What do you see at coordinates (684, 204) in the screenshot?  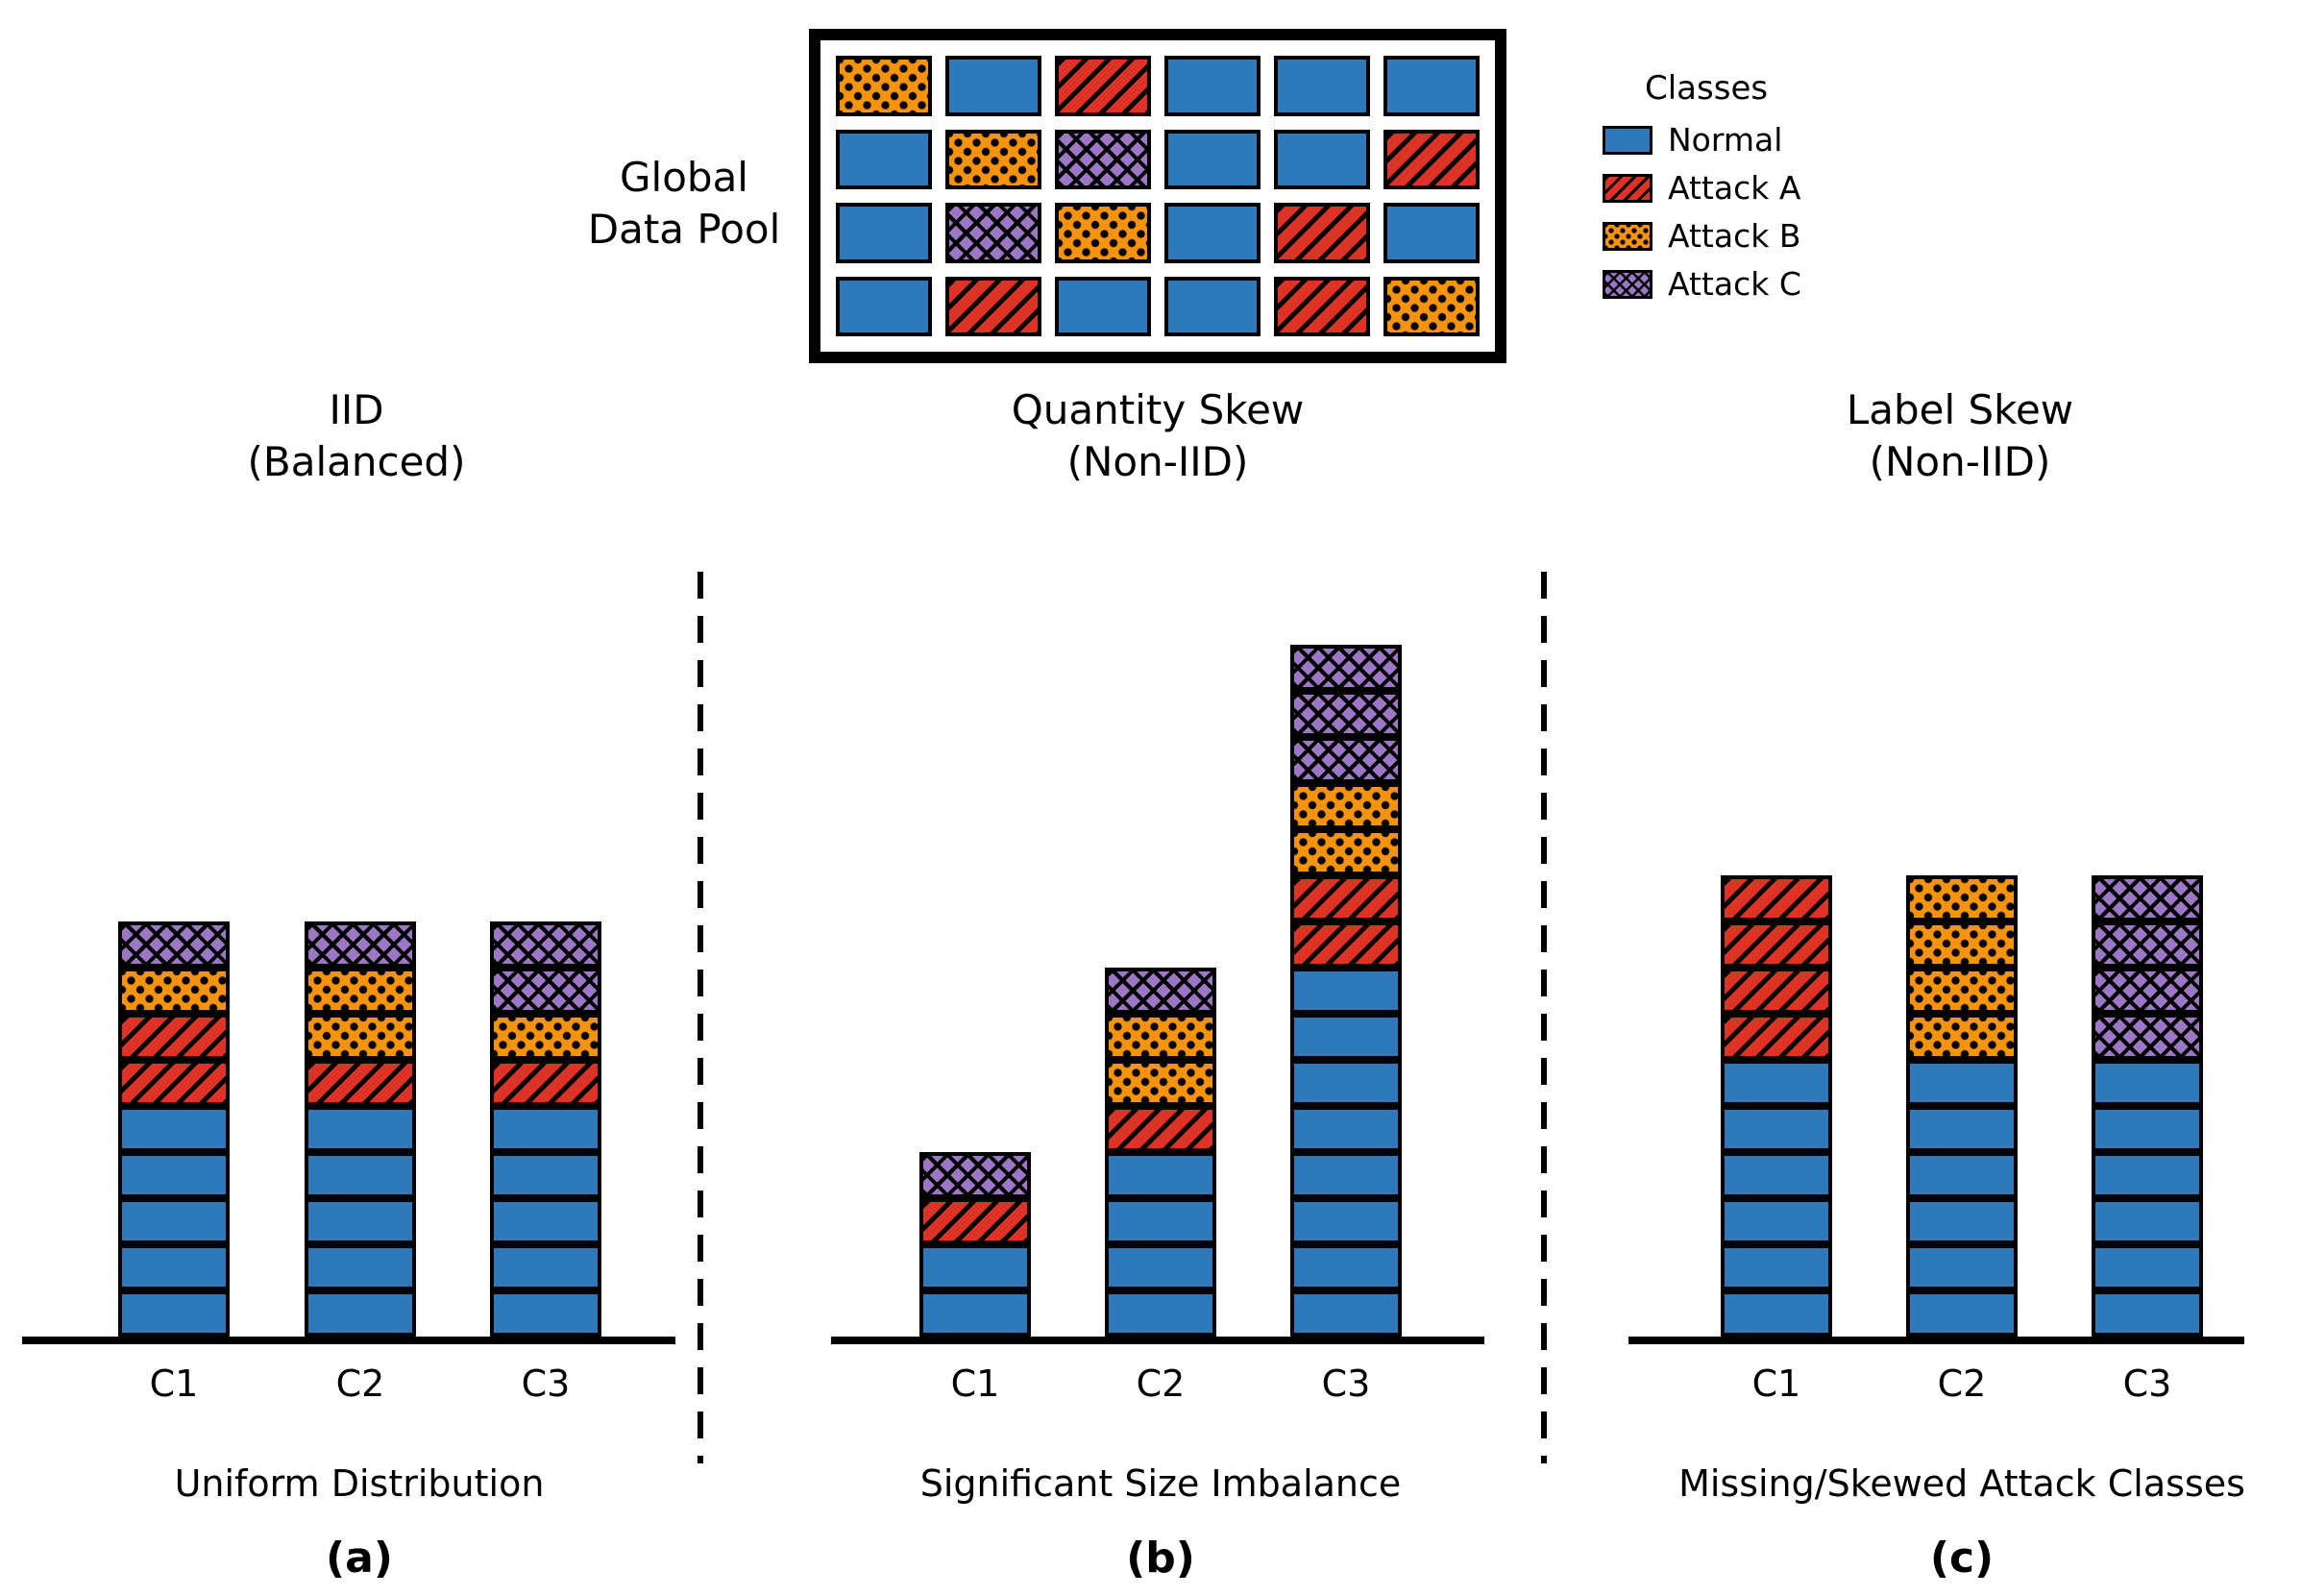 I see `global-data-pool-label: Global Data Pool` at bounding box center [684, 204].